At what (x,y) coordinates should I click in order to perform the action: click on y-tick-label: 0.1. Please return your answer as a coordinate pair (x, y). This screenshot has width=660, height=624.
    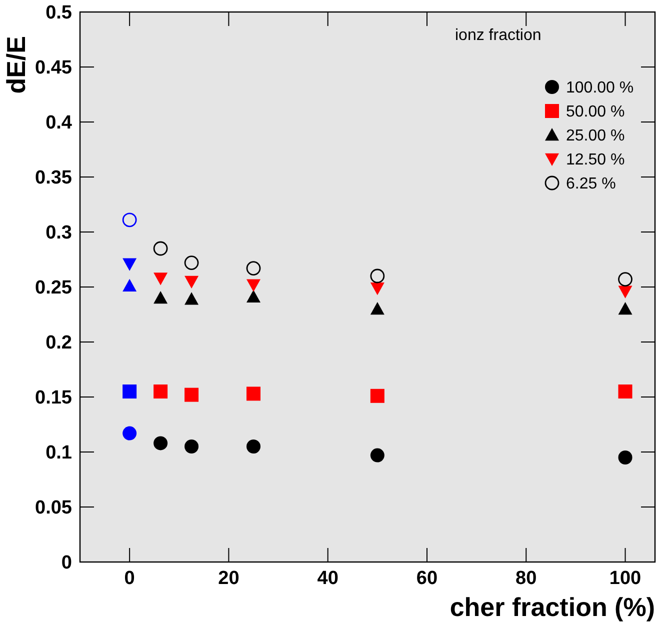
    Looking at the image, I should click on (59, 453).